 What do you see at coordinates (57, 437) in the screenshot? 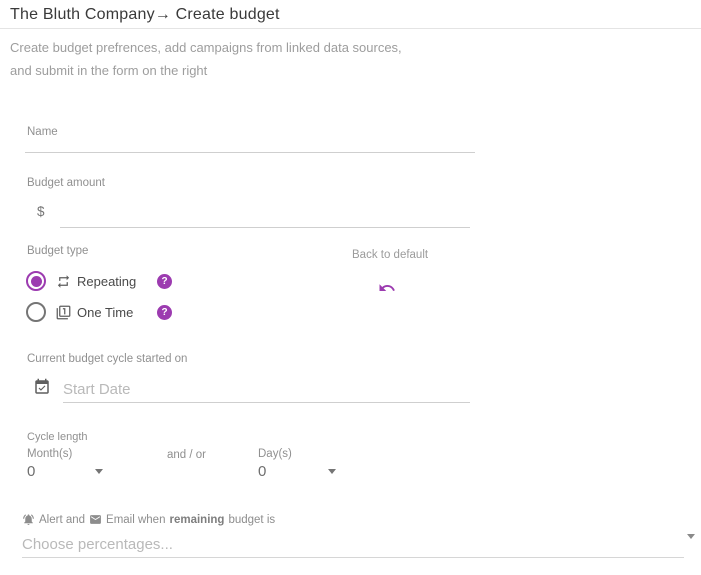
I see `cycle-length-label: Cycle length` at bounding box center [57, 437].